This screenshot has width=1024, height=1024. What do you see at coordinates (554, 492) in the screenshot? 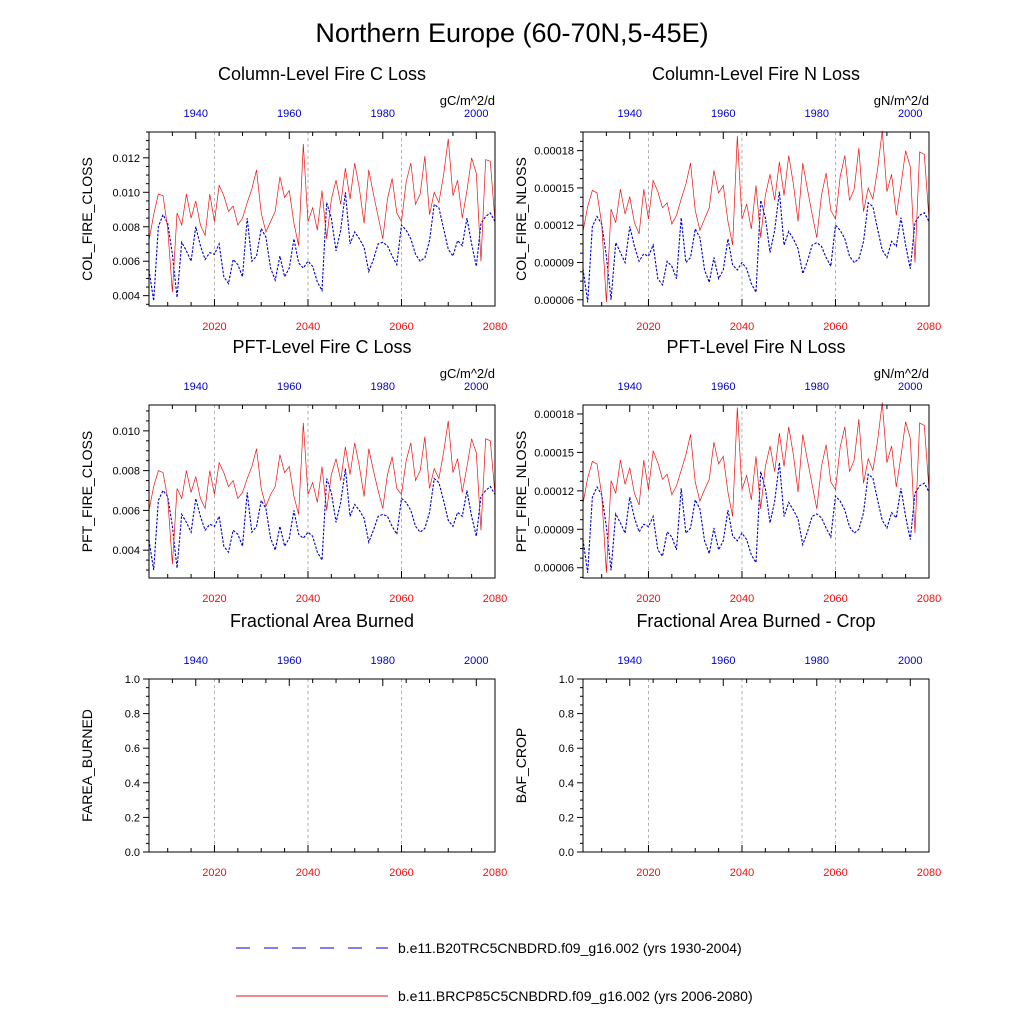
I see `y-tick-label: 0.00012` at bounding box center [554, 492].